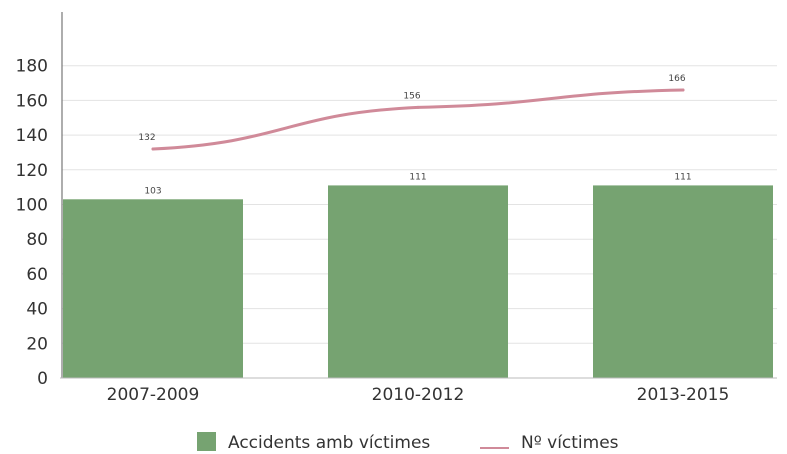 This screenshot has width=787, height=454. What do you see at coordinates (32, 171) in the screenshot?
I see `y-tick-label: 120` at bounding box center [32, 171].